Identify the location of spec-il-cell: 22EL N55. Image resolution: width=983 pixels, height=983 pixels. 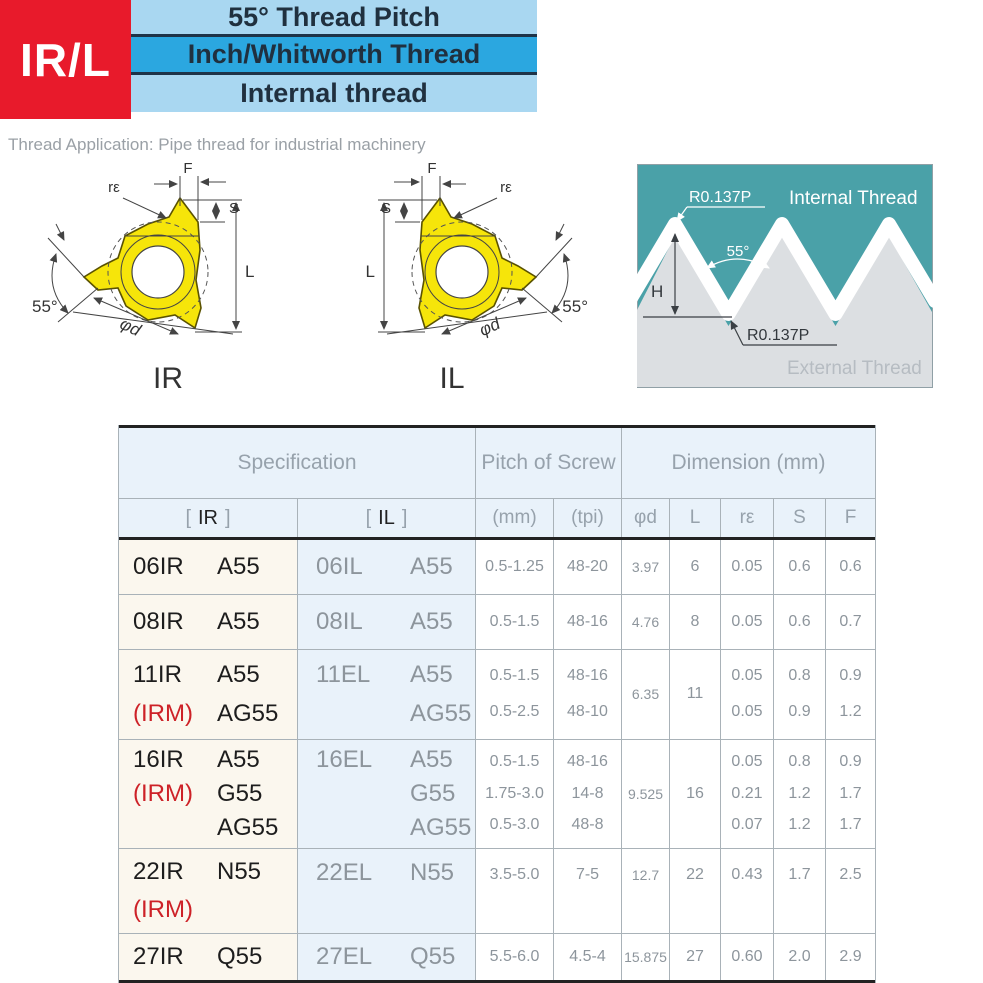
(387, 891).